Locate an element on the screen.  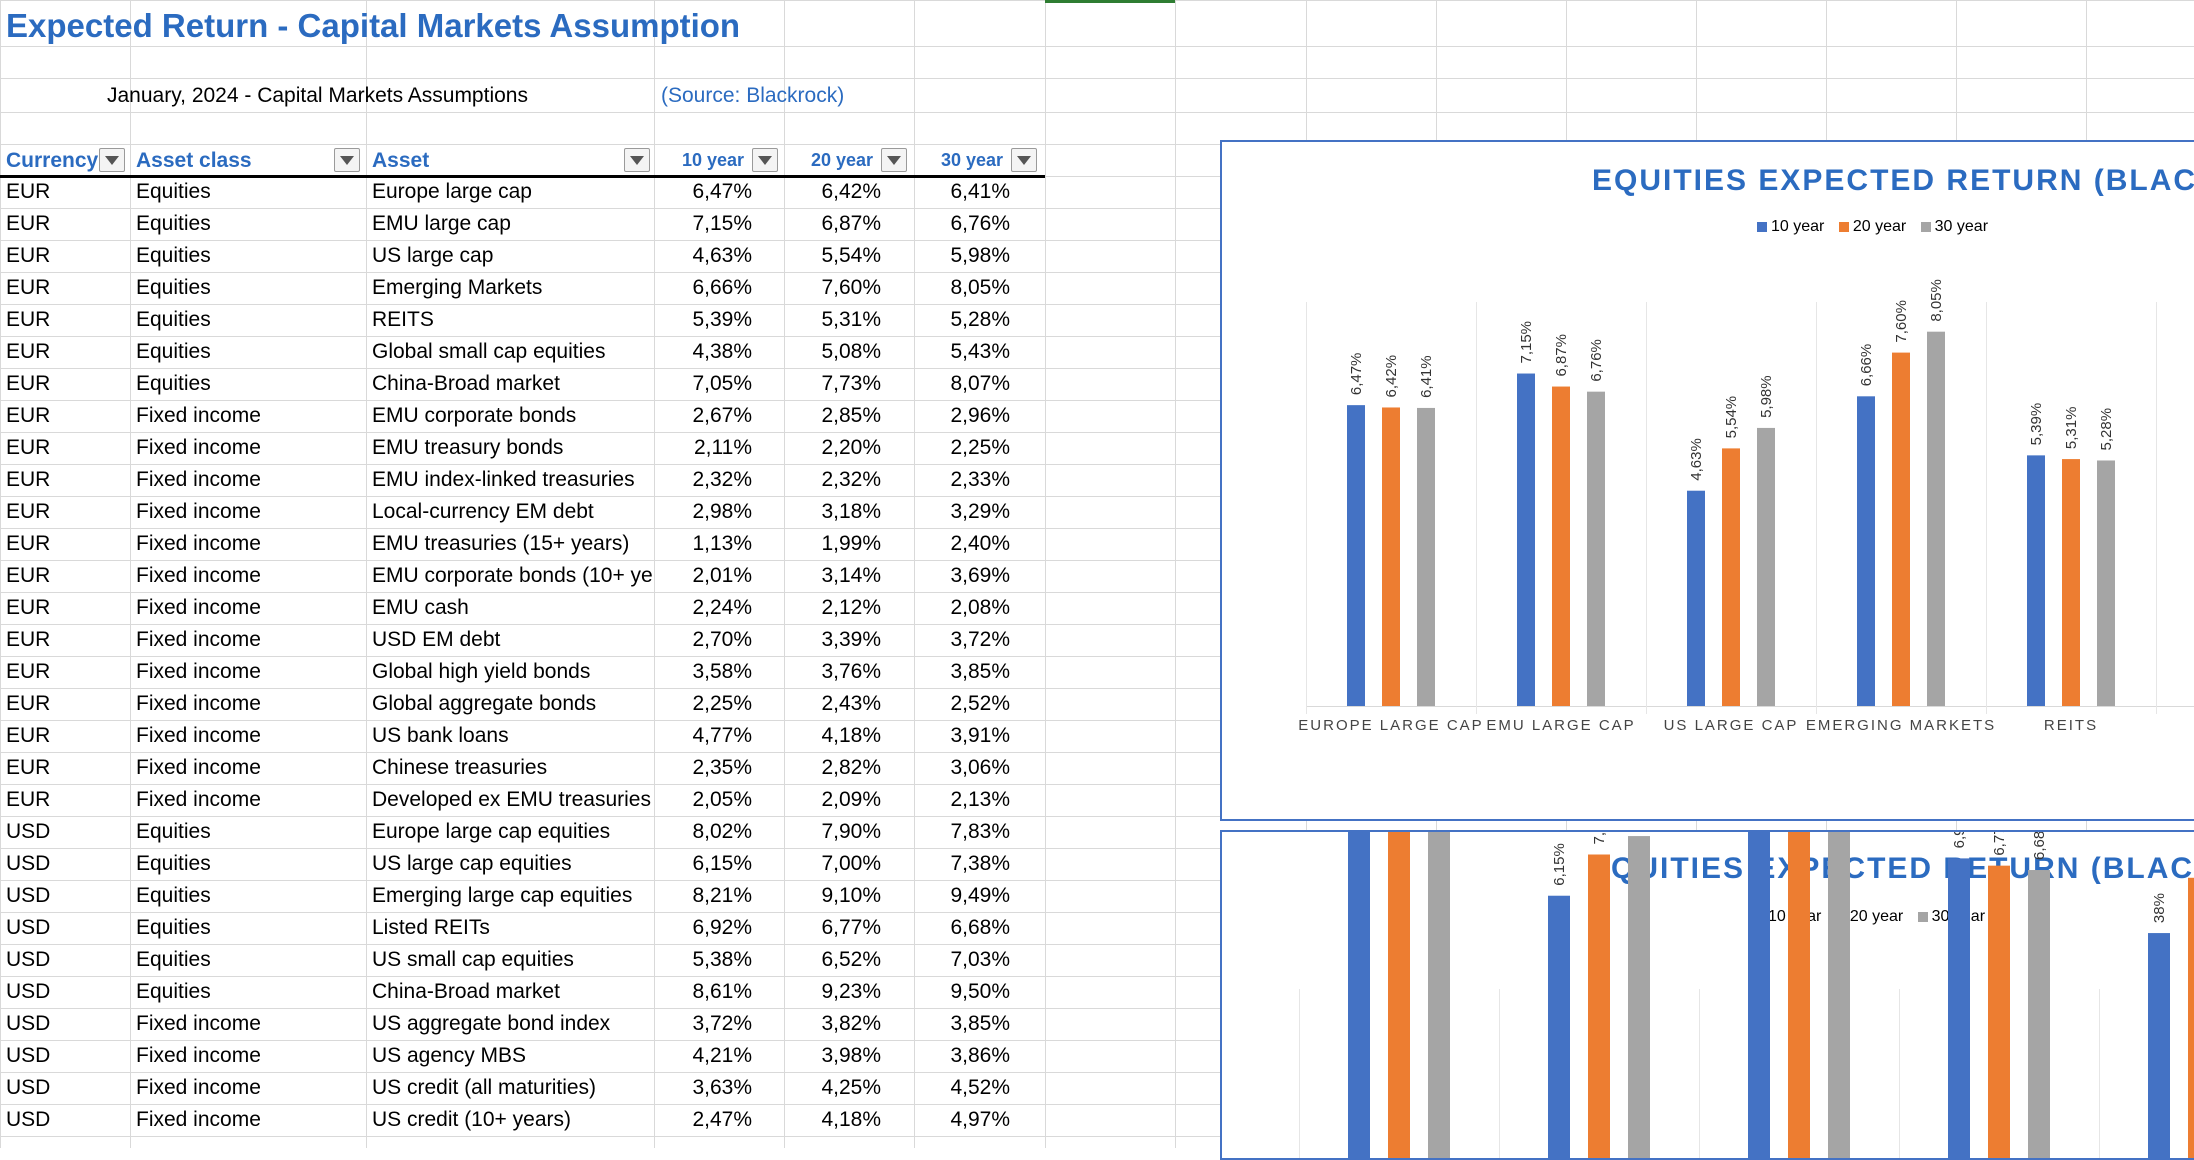
filter-dropdown-icon is located at coordinates (347, 160).